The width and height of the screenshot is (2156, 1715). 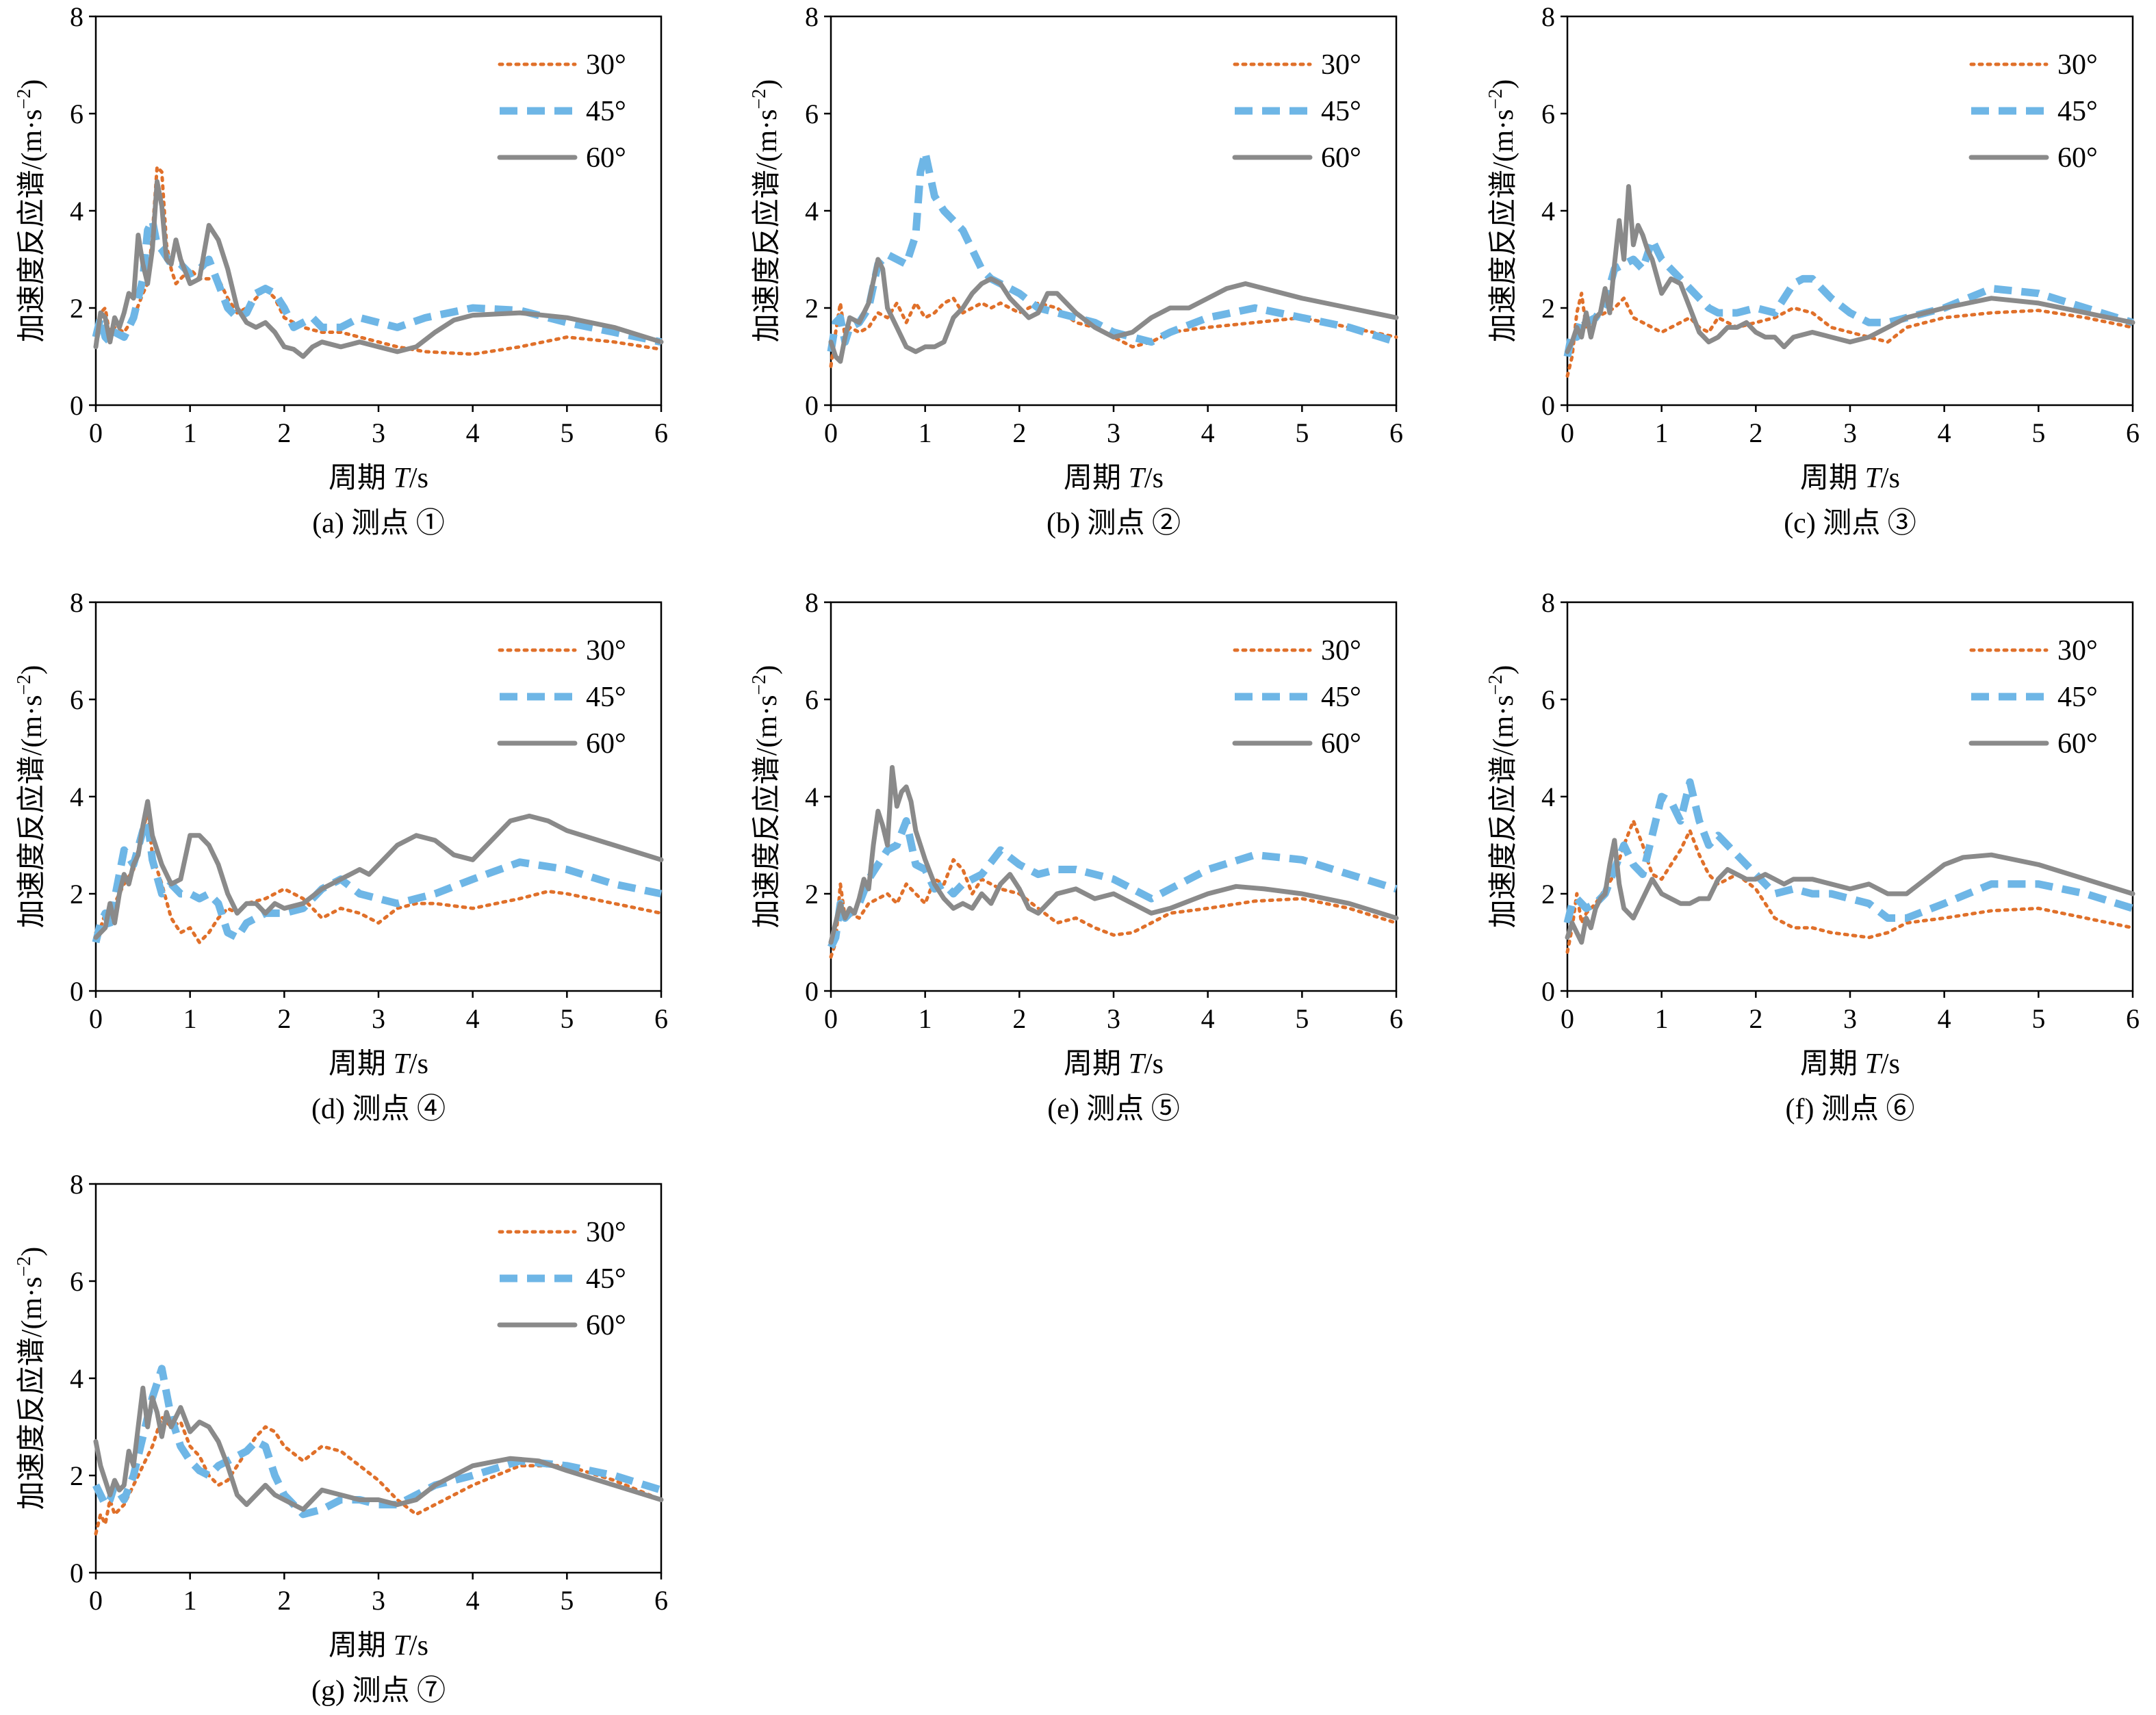 I want to click on panel-caption: (a) 测点 ①, so click(x=378, y=523).